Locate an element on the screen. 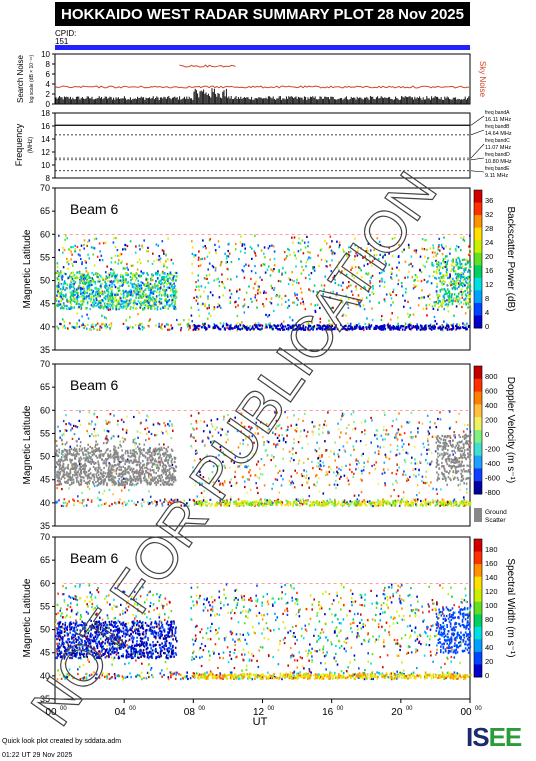 This screenshot has height=761, width=536. colorbar-tick-label: 12 is located at coordinates (489, 284).